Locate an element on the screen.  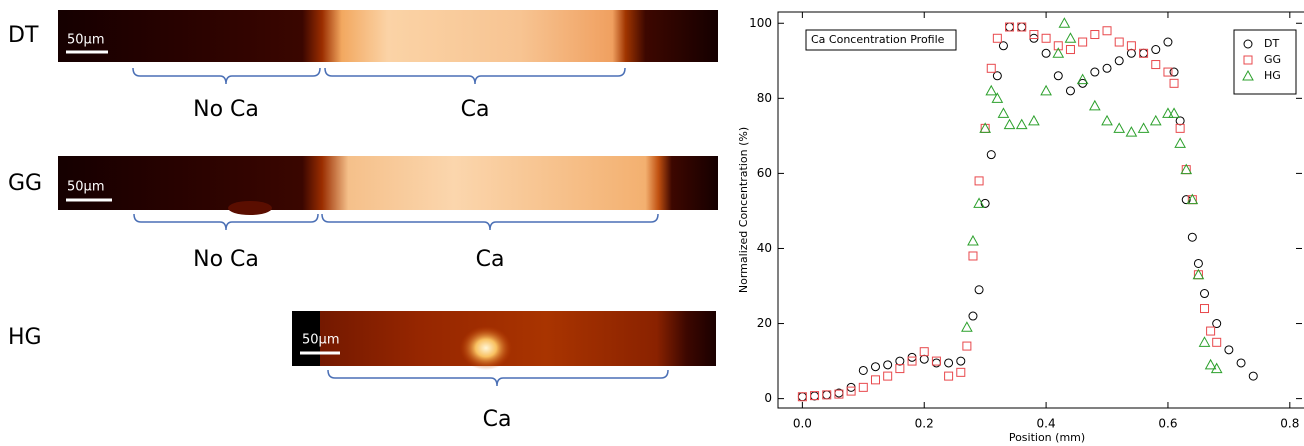
legend-marker is located at coordinates (1248, 75).